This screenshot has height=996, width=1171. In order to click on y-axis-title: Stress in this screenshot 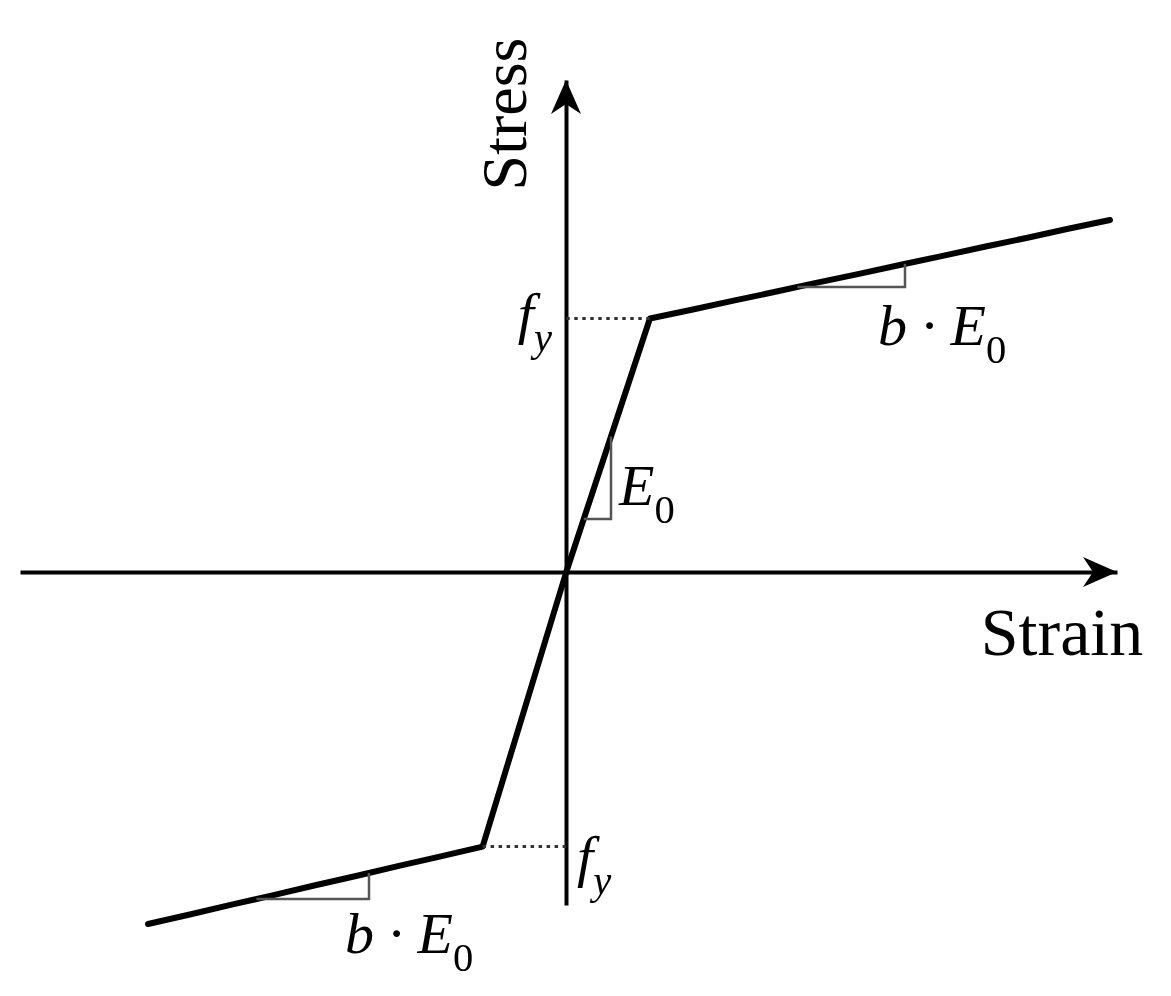, I will do `click(504, 114)`.